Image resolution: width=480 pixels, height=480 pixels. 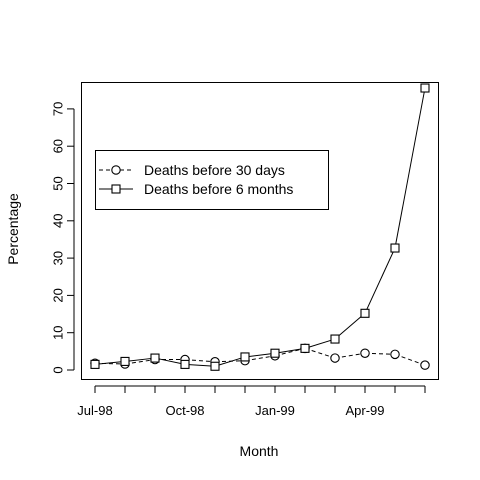 I want to click on x-axis: Jul-98 Oct-98 Jan-99 Apr-99, so click(x=251, y=401).